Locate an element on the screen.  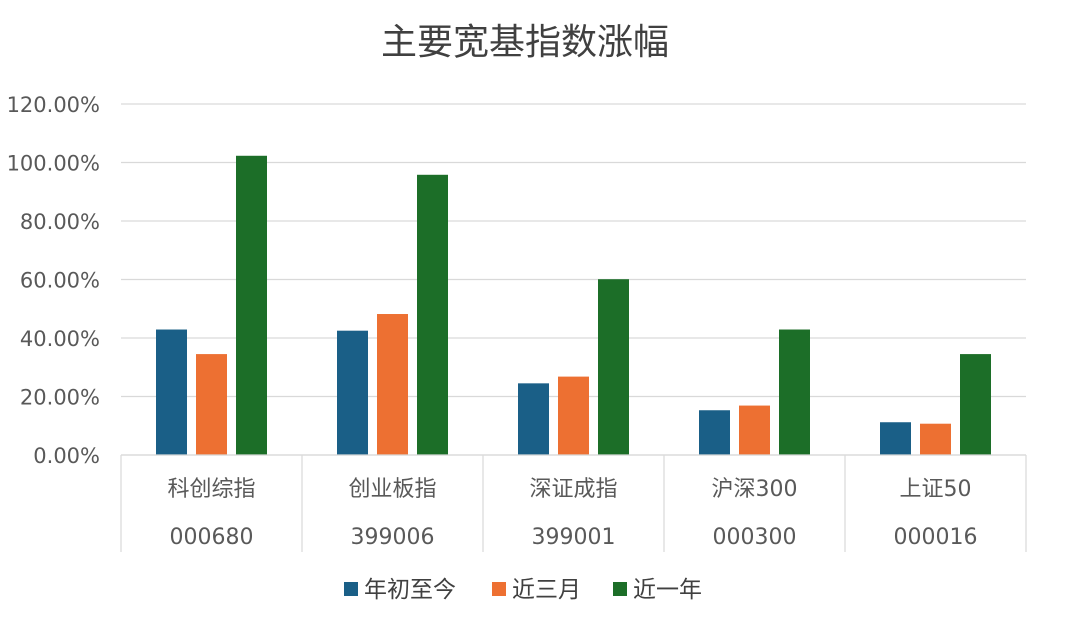
category-name-label: 科创综指 is located at coordinates (211, 489).